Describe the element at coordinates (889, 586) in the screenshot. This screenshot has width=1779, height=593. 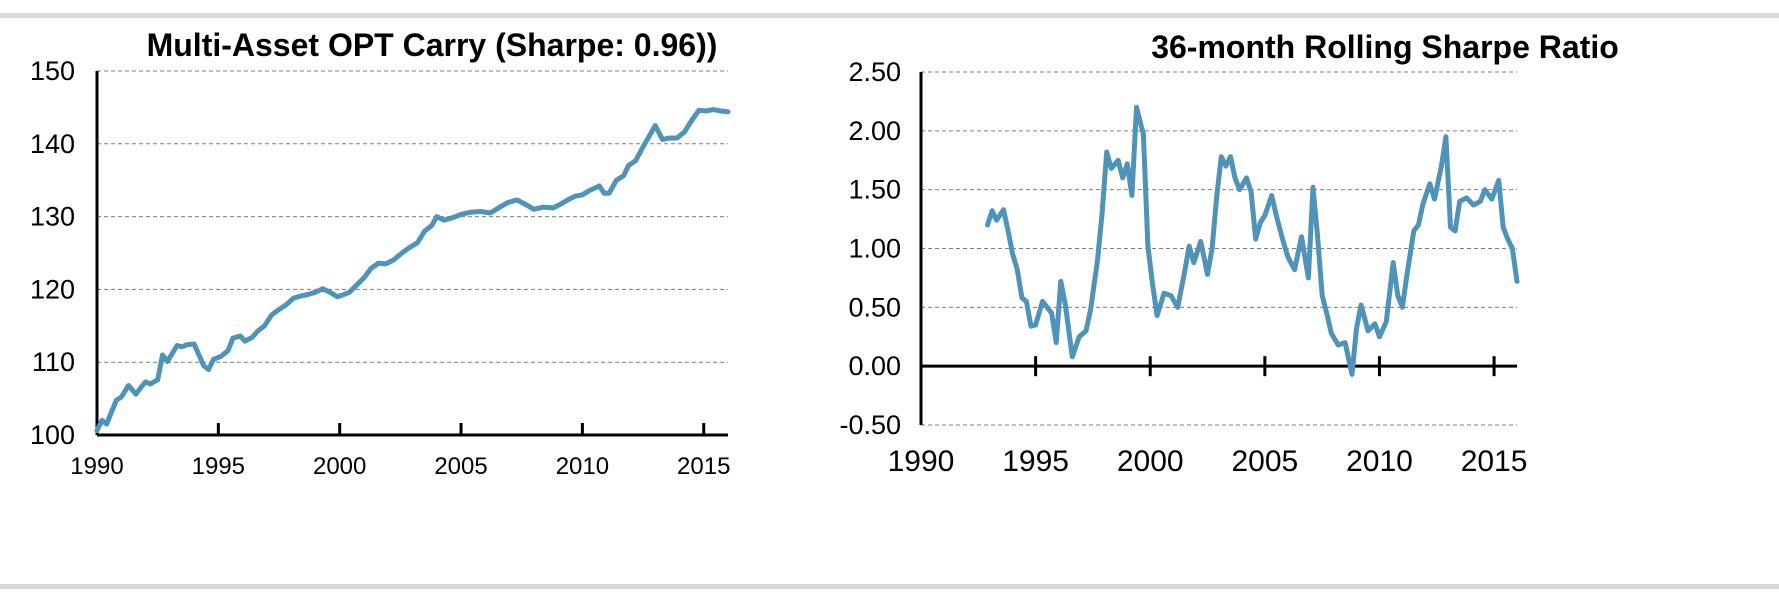
I see `bottom-rule` at that location.